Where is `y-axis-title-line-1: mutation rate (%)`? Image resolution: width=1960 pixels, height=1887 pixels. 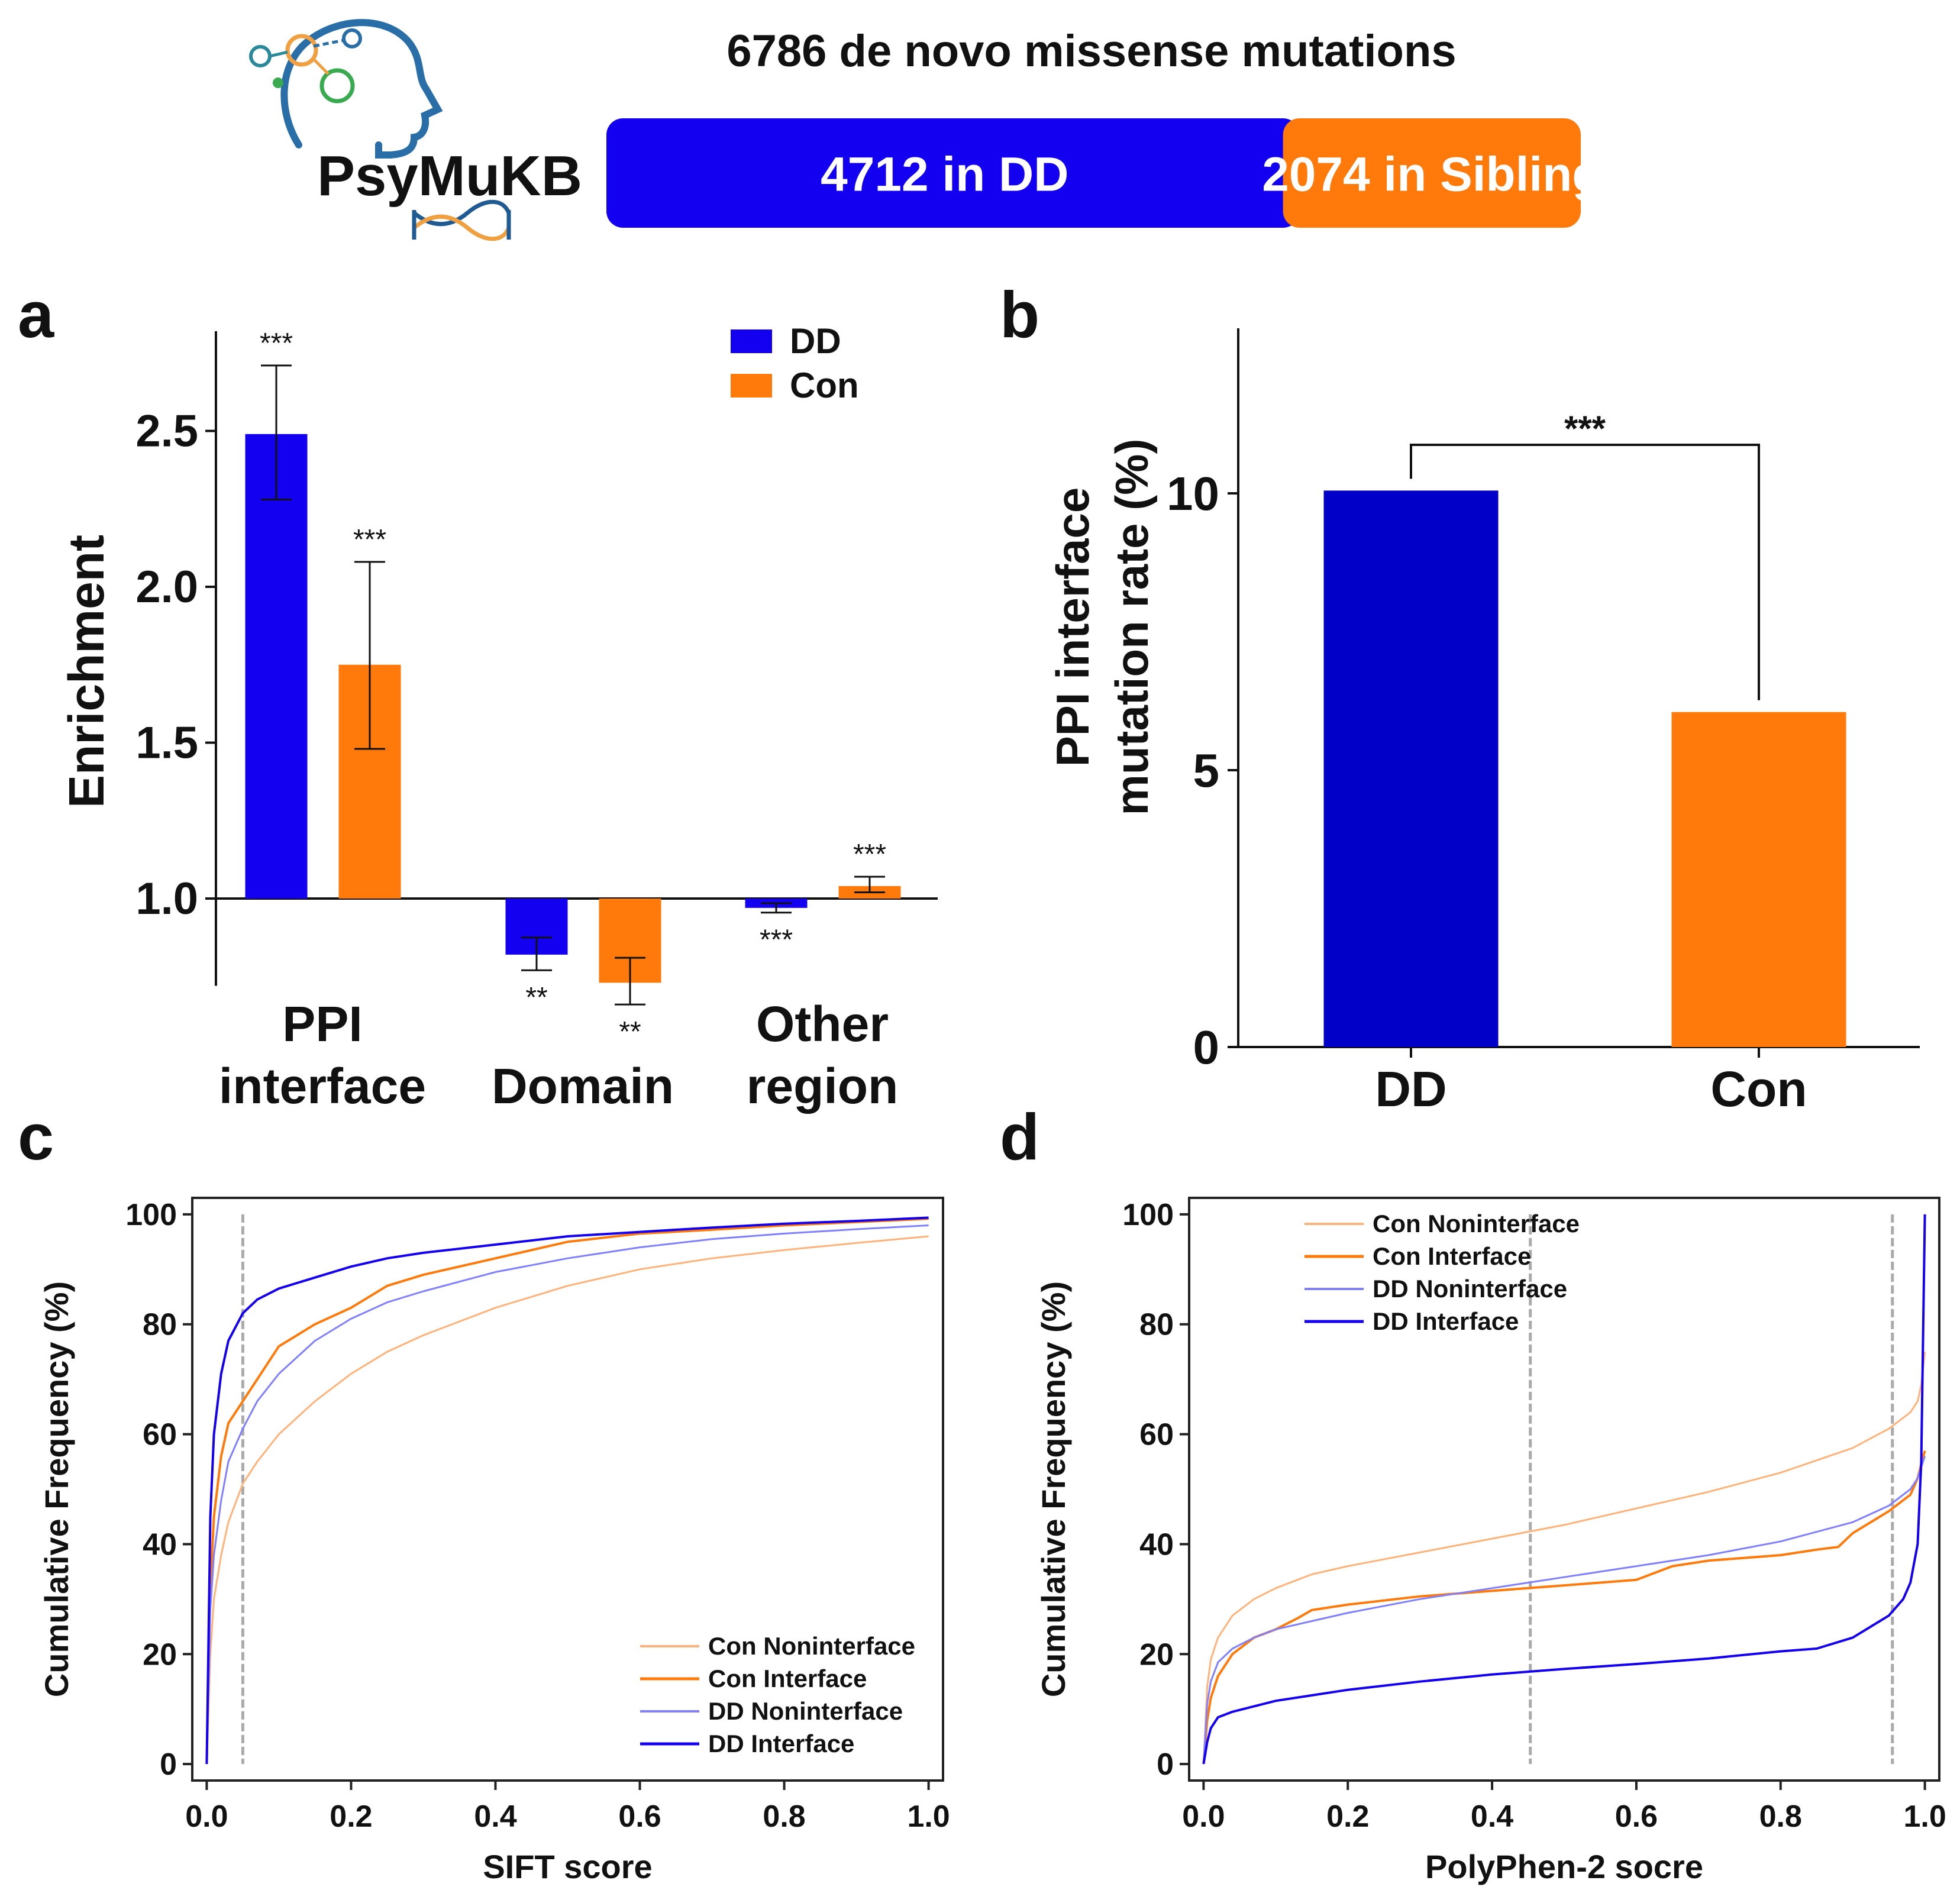 y-axis-title-line-1: mutation rate (%) is located at coordinates (1132, 626).